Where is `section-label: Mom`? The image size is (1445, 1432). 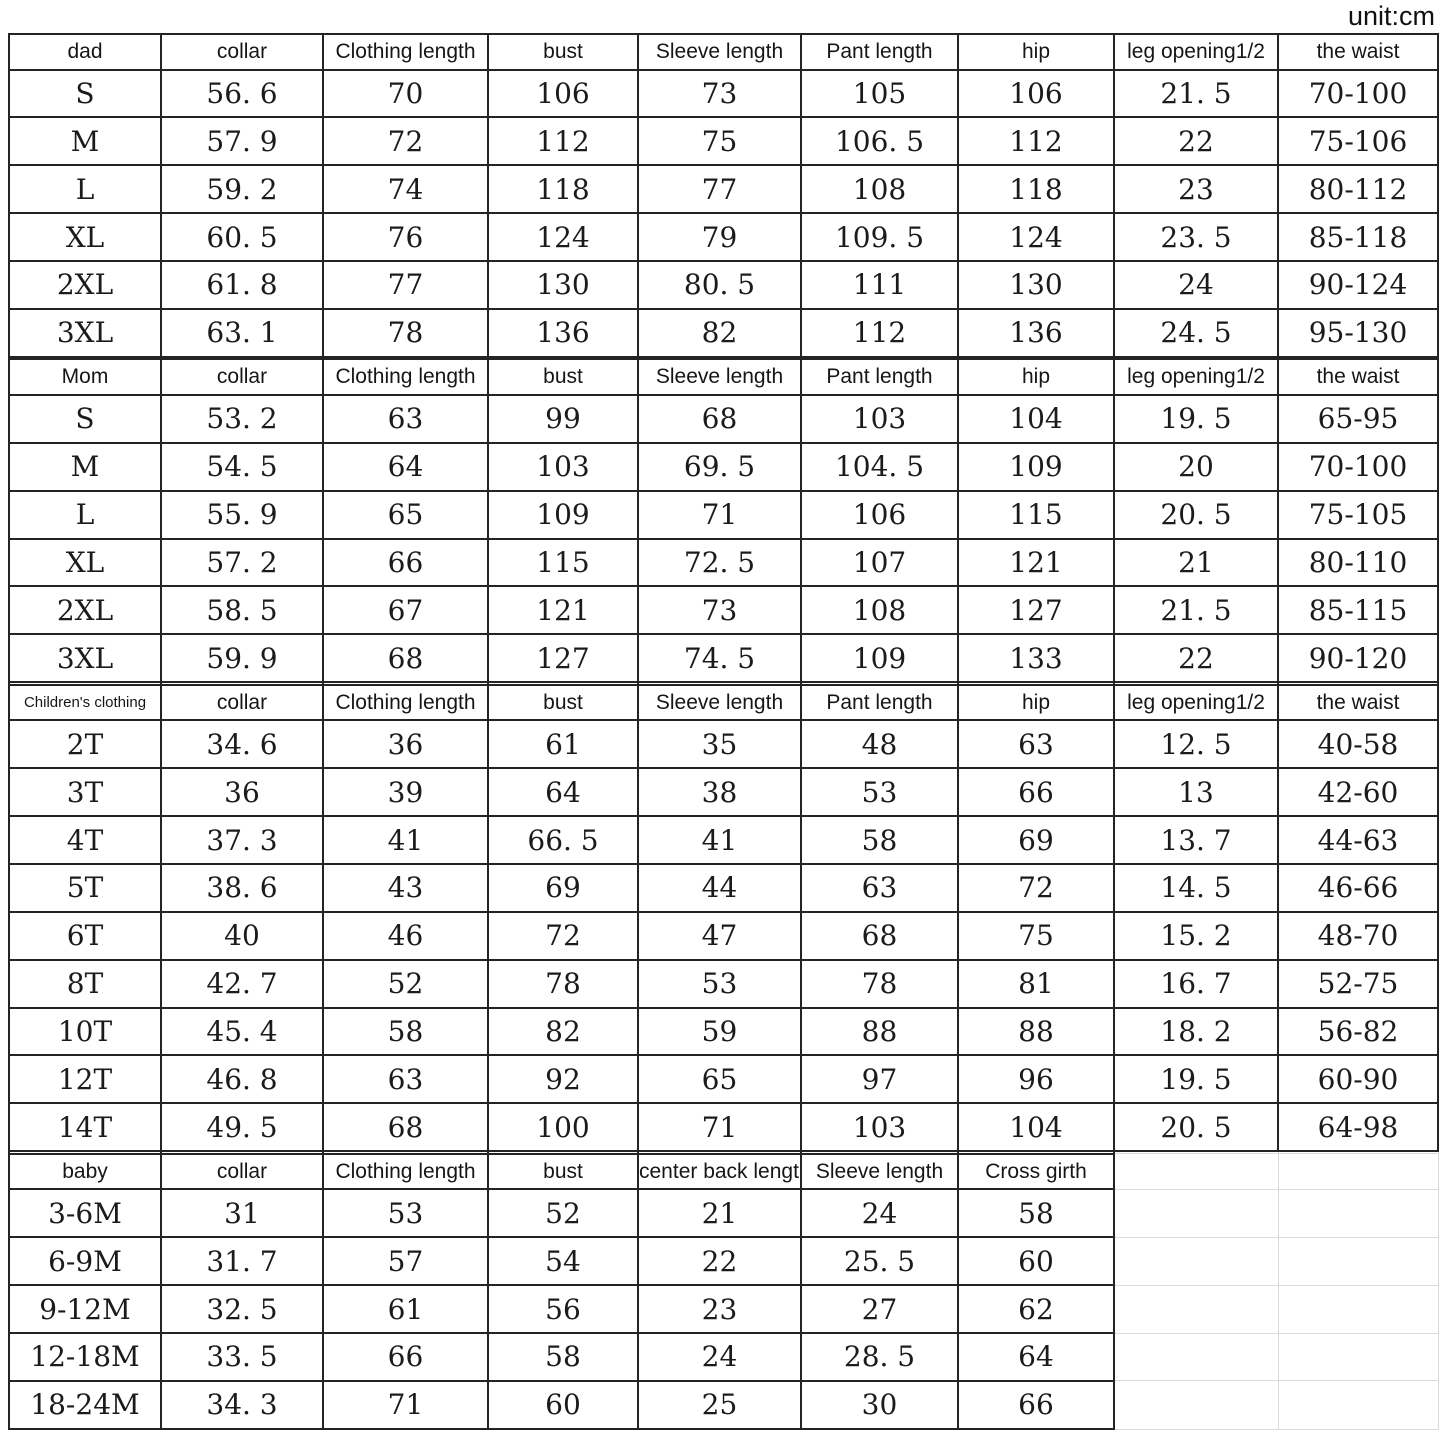
section-label: Mom is located at coordinates (85, 377).